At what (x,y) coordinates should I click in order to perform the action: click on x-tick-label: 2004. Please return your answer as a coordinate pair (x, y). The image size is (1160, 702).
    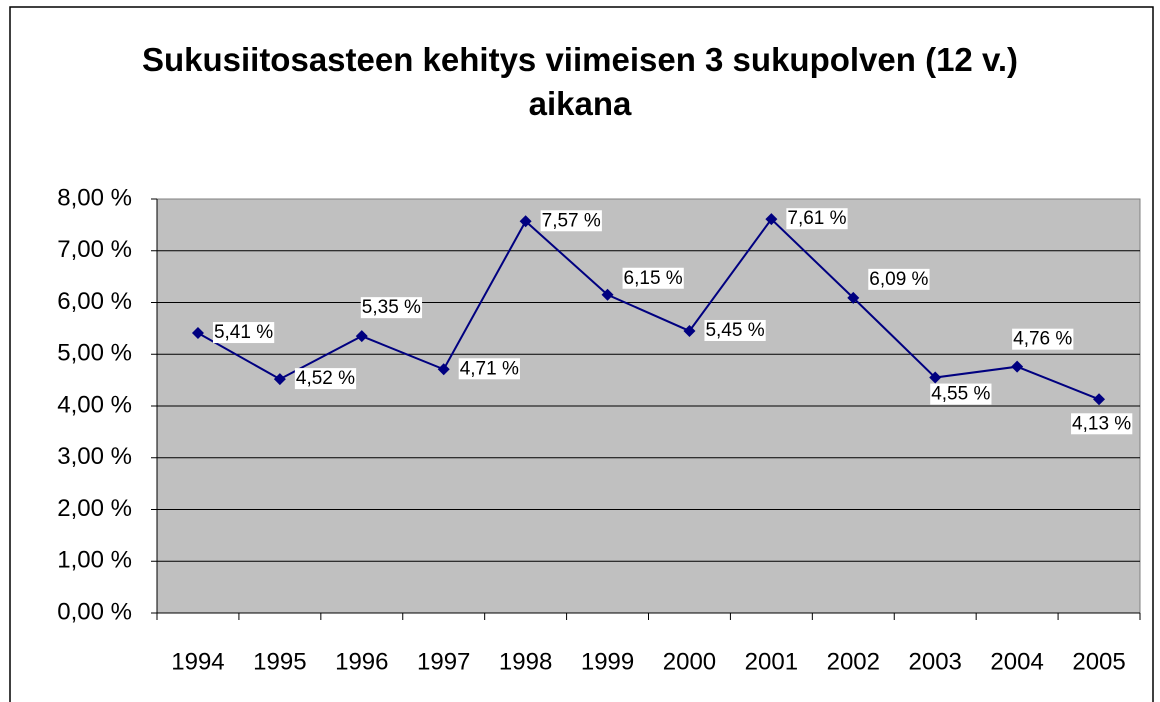
    Looking at the image, I should click on (1016, 661).